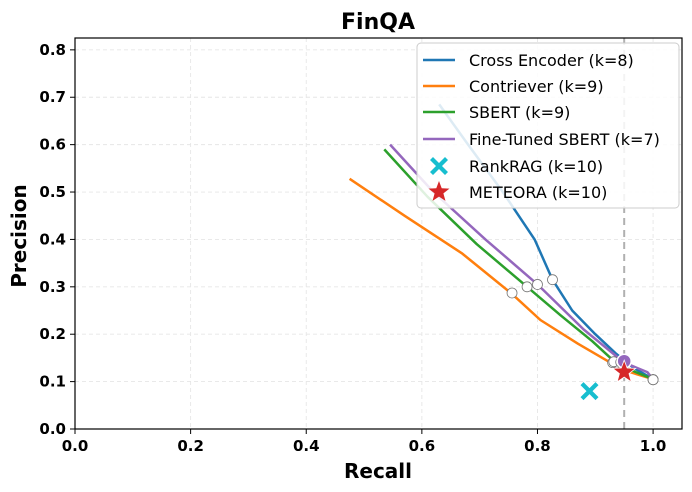  What do you see at coordinates (422, 446) in the screenshot?
I see `x-tick-label: 0.6` at bounding box center [422, 446].